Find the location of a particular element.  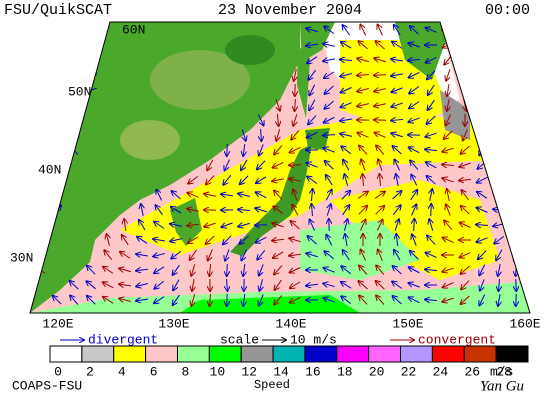

lon-label: 120E is located at coordinates (57, 323).